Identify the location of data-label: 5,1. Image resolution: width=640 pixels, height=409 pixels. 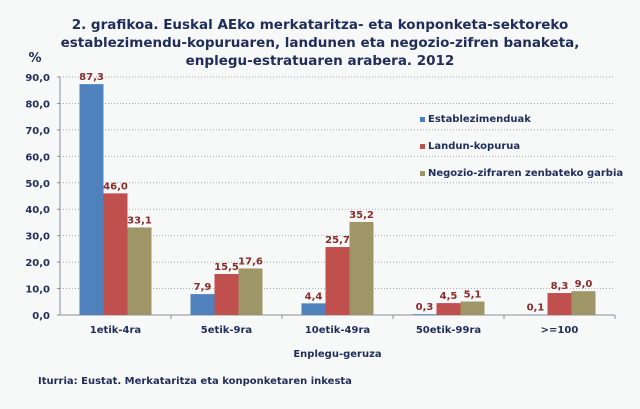
(473, 295).